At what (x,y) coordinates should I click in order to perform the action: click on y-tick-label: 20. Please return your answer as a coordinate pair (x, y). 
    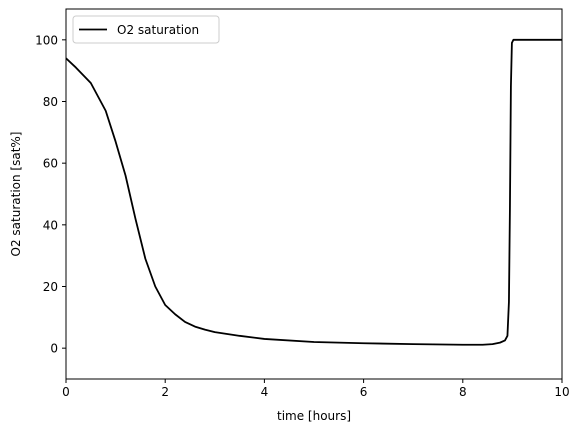
    Looking at the image, I should click on (50, 287).